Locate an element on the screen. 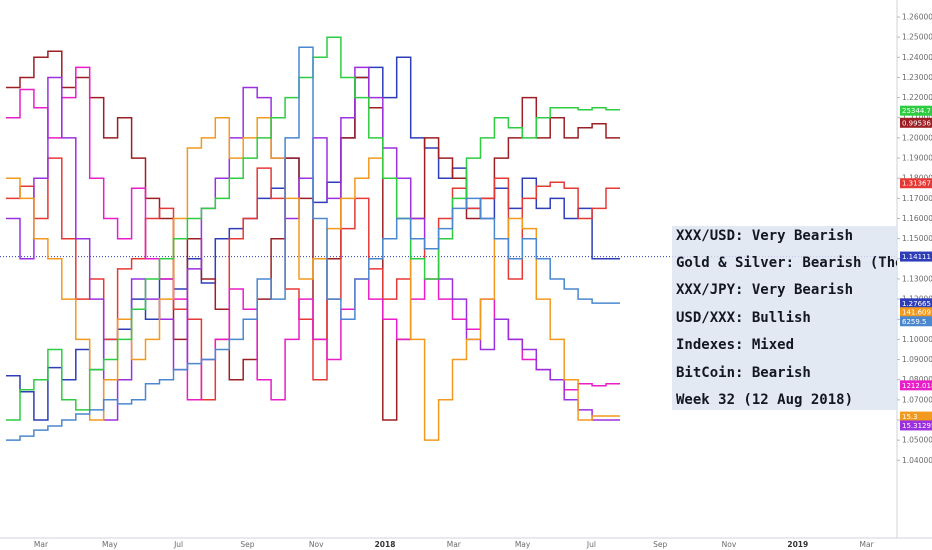 Image resolution: width=932 pixels, height=550 pixels. price-badge-label: 1.14111 is located at coordinates (916, 257).